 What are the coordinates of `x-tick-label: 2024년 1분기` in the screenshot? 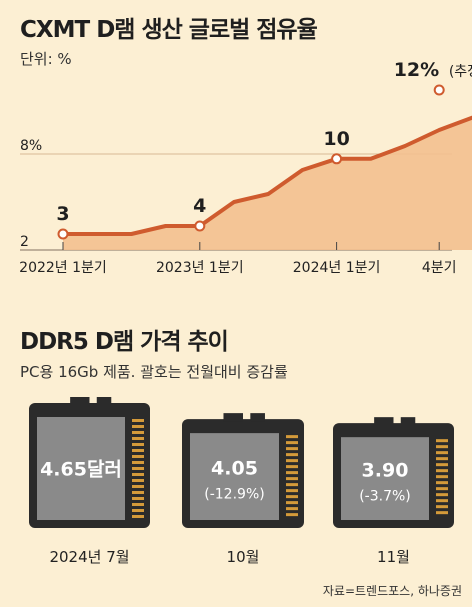 It's located at (337, 268).